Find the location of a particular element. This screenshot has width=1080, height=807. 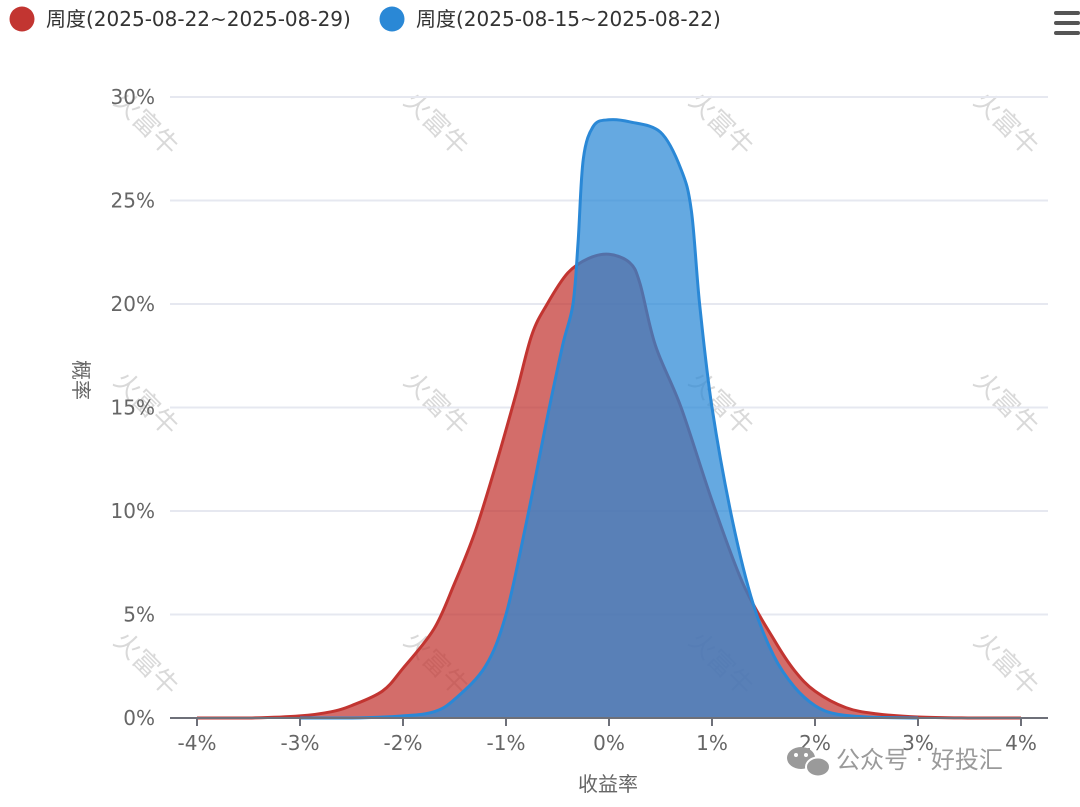

y-tick-label: 25% is located at coordinates (133, 201).